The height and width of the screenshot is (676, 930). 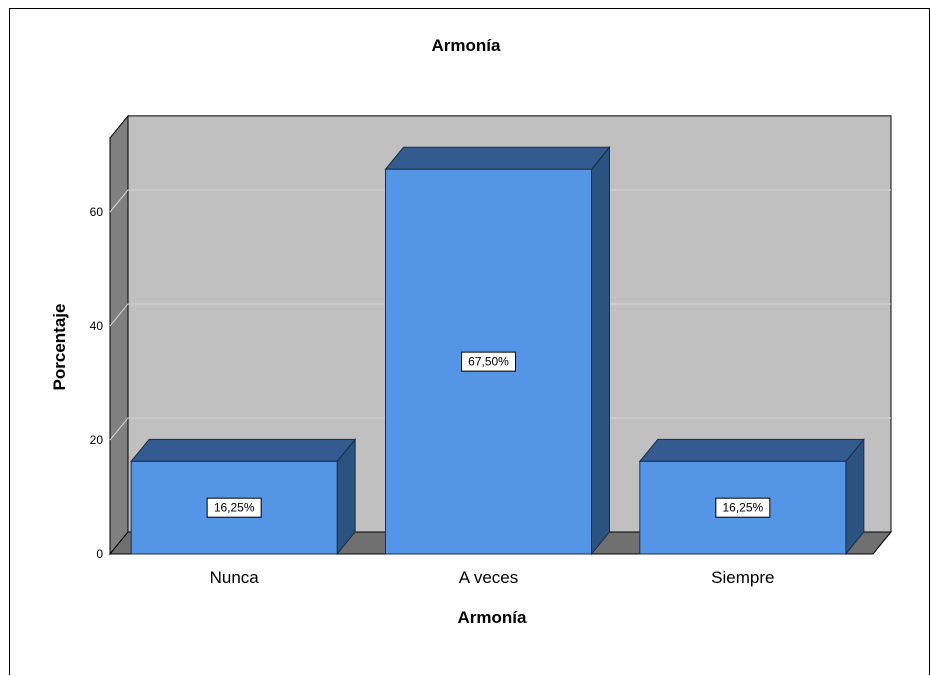 I want to click on y-axis-title: Porcentaje, so click(x=59, y=347).